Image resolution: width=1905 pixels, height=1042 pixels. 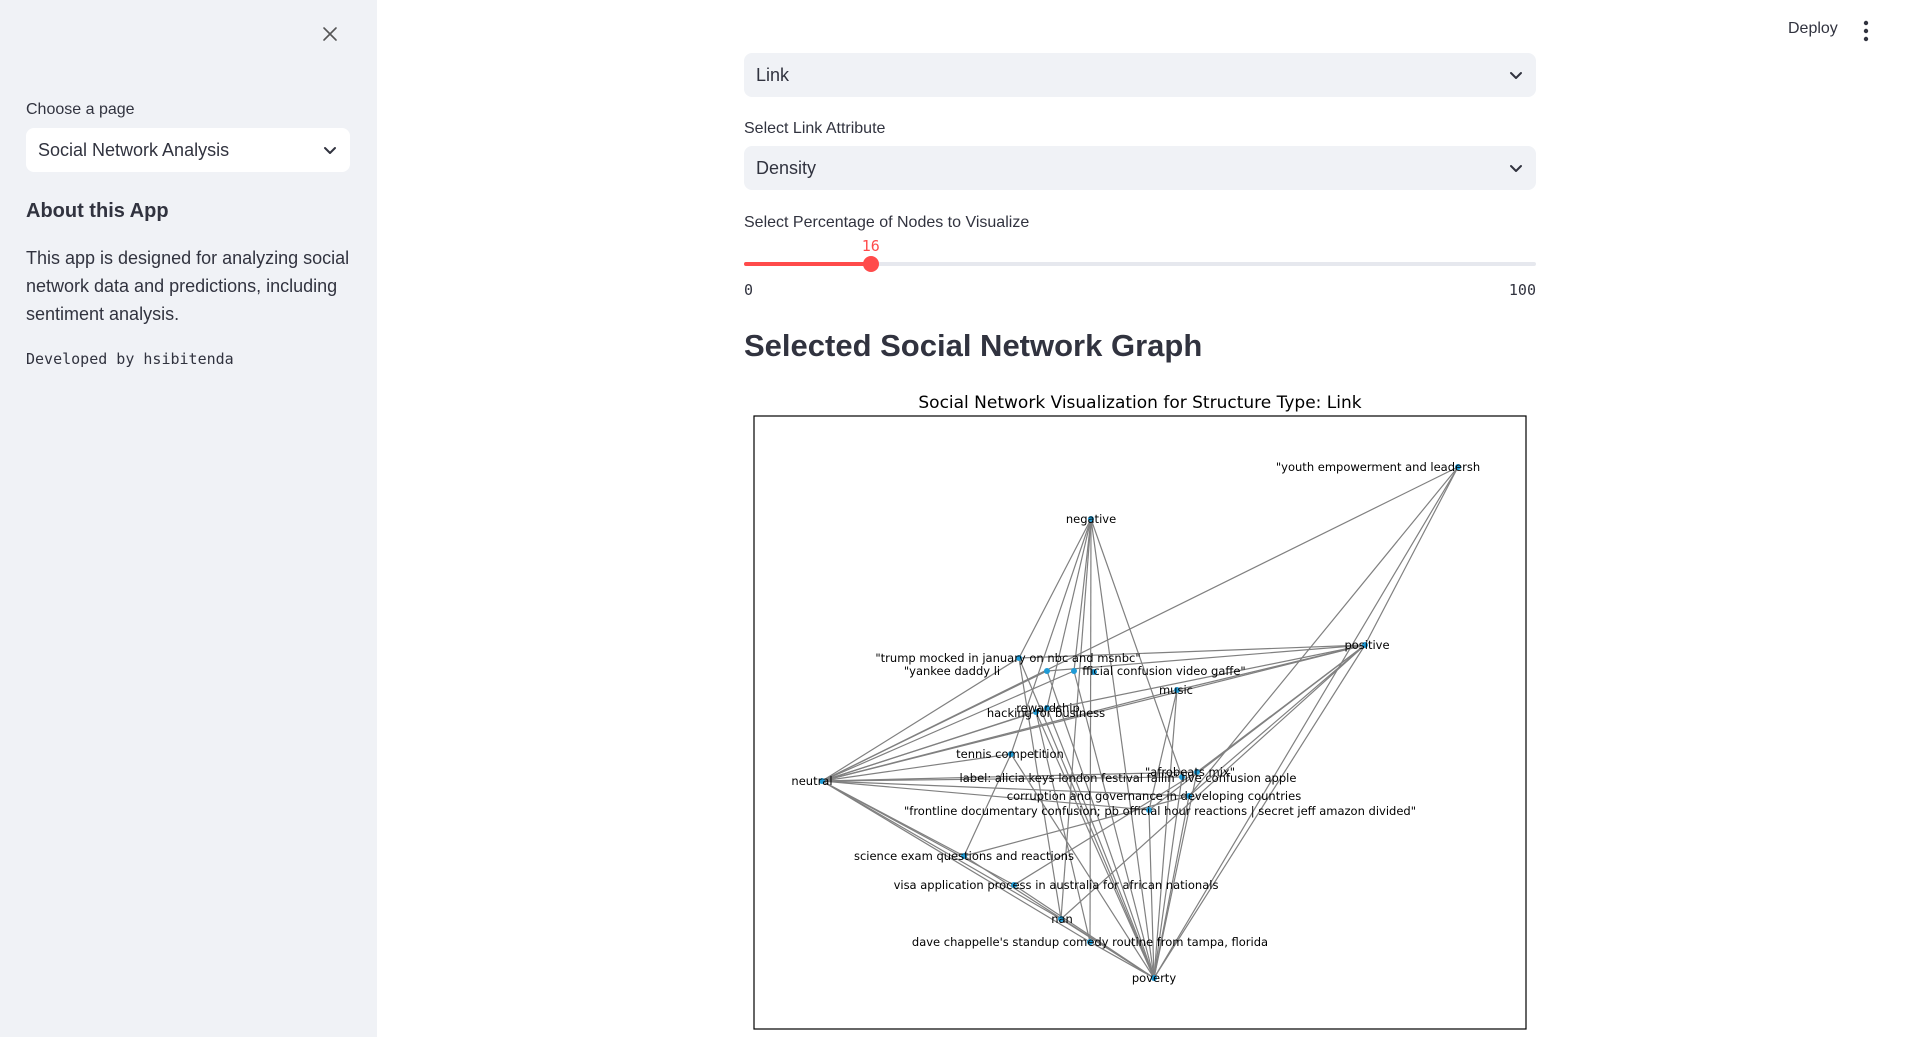 I want to click on graph-node-label: negative, so click(x=1091, y=519).